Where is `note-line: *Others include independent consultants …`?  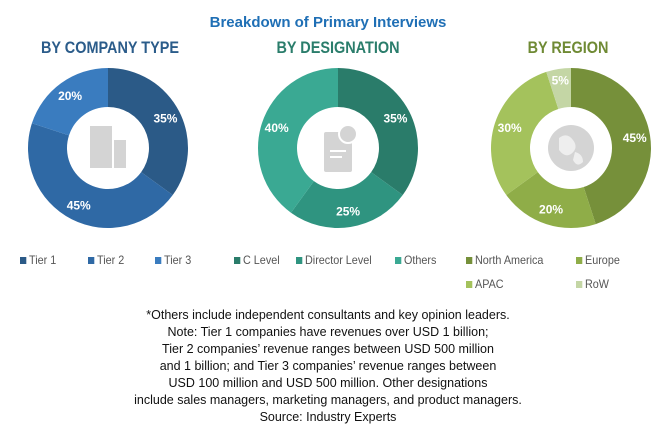
note-line: *Others include independent consultants … is located at coordinates (328, 315).